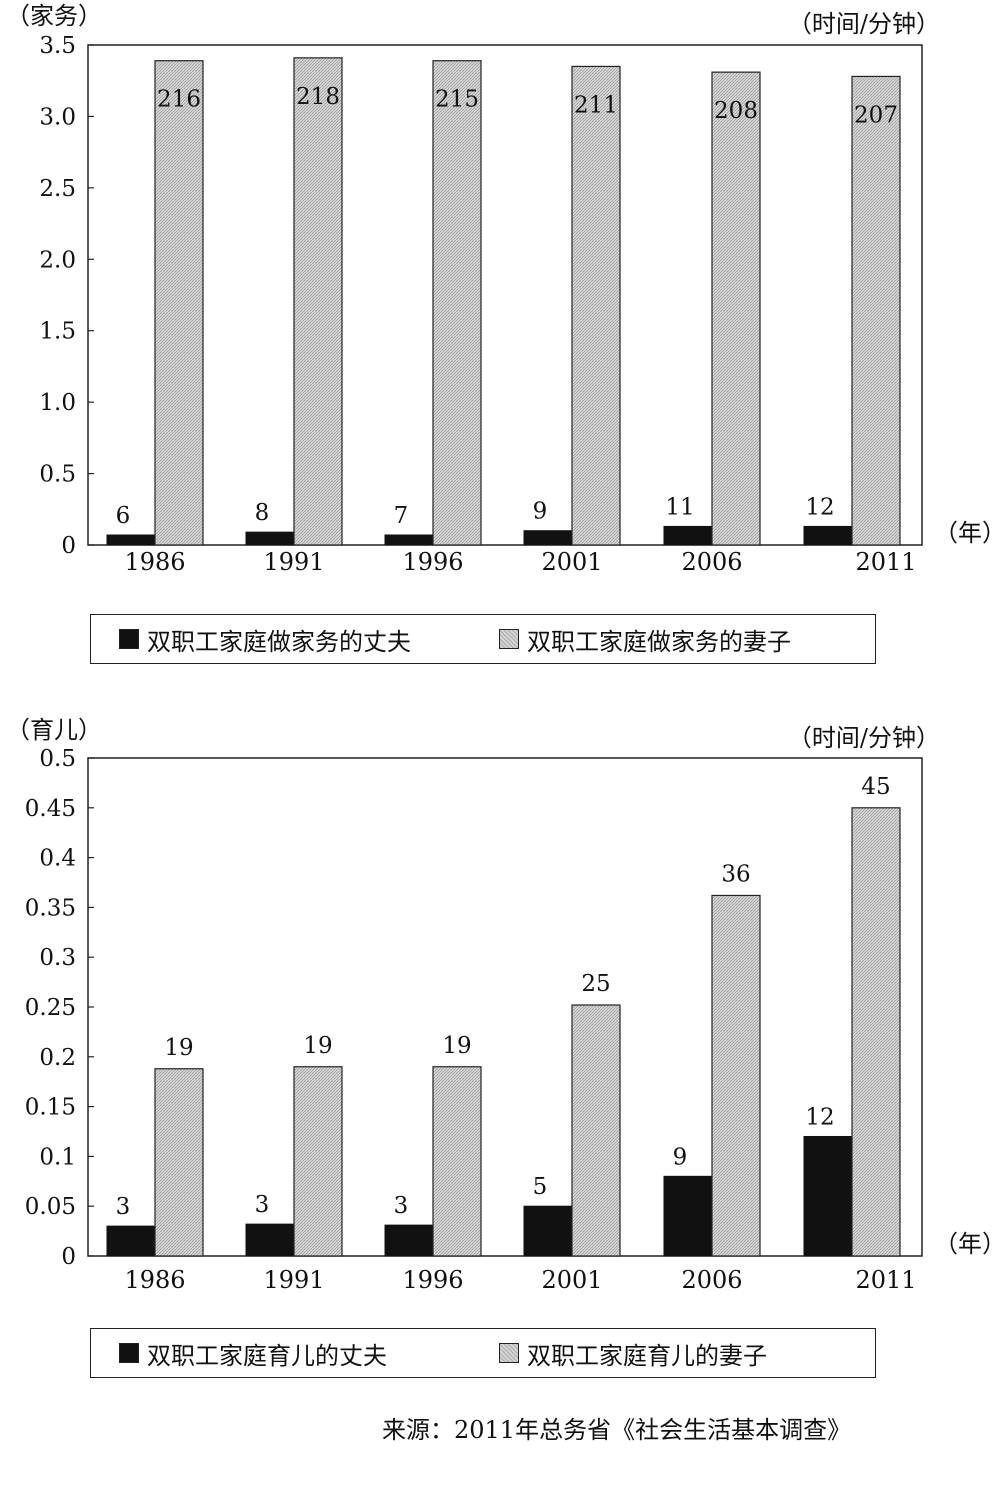 The height and width of the screenshot is (1487, 997). Describe the element at coordinates (262, 513) in the screenshot. I see `data-label-husband: 8` at that location.